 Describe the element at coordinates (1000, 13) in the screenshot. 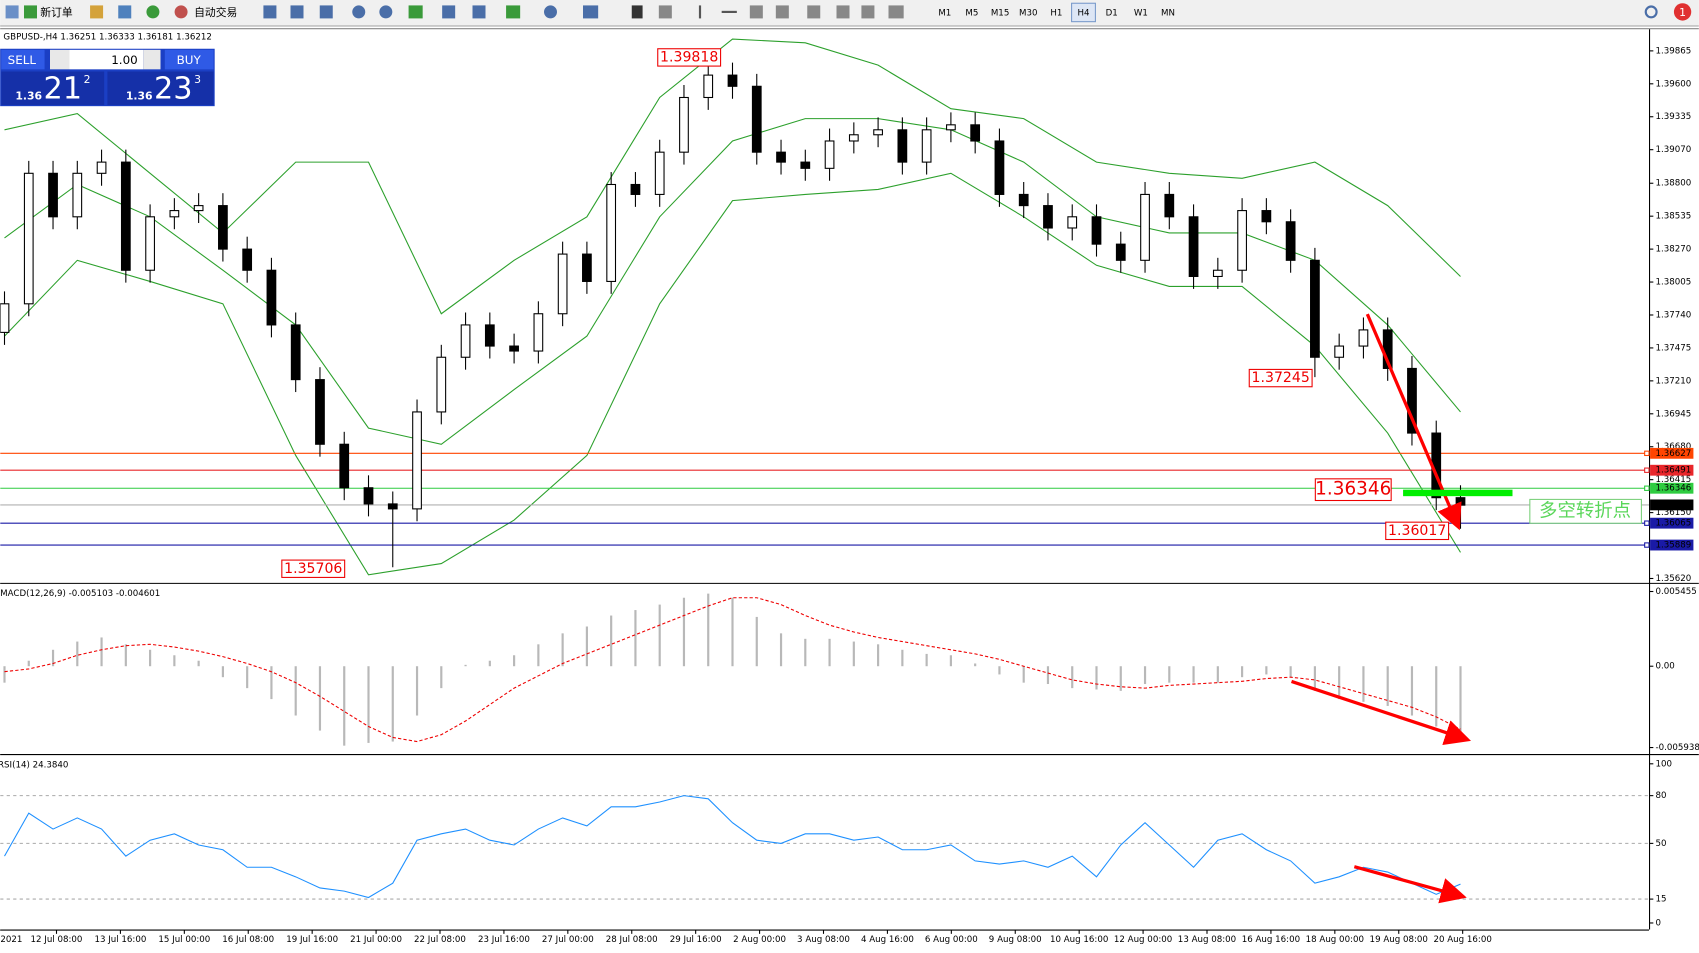

I see `timeframe-button: M15` at that location.